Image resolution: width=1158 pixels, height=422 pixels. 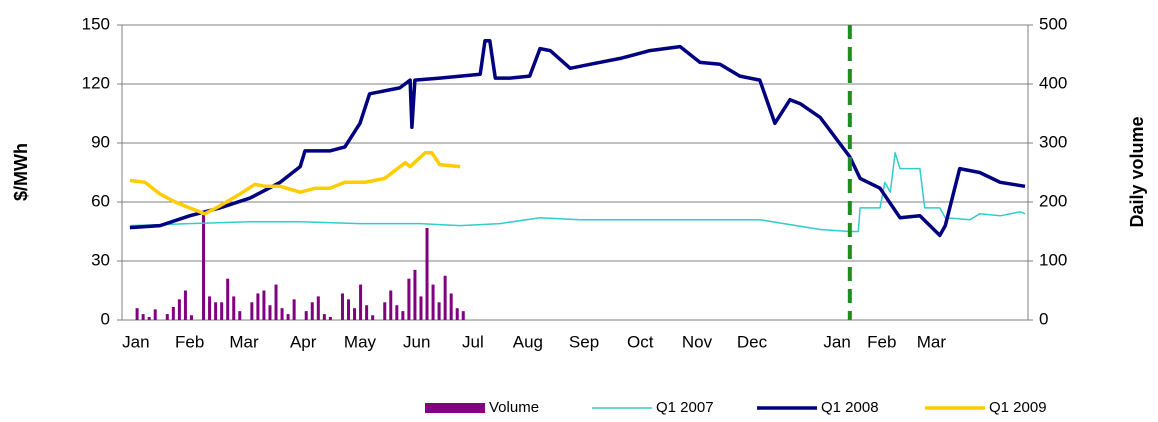 I want to click on x-tick-label: Oct, so click(x=640, y=341).